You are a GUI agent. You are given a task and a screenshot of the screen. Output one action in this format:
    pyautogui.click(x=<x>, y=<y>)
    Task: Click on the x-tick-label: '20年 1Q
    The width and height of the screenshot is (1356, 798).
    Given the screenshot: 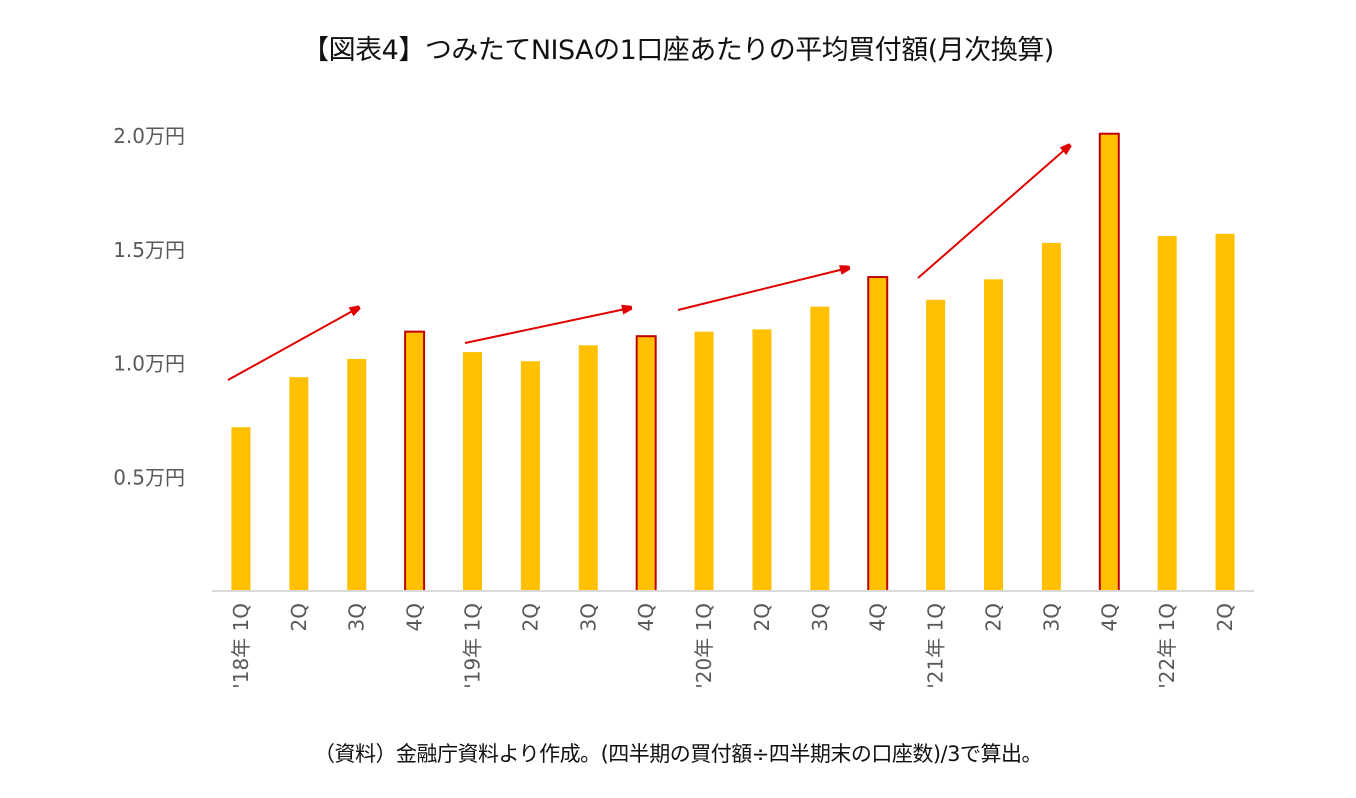 What is the action you would take?
    pyautogui.click(x=704, y=646)
    